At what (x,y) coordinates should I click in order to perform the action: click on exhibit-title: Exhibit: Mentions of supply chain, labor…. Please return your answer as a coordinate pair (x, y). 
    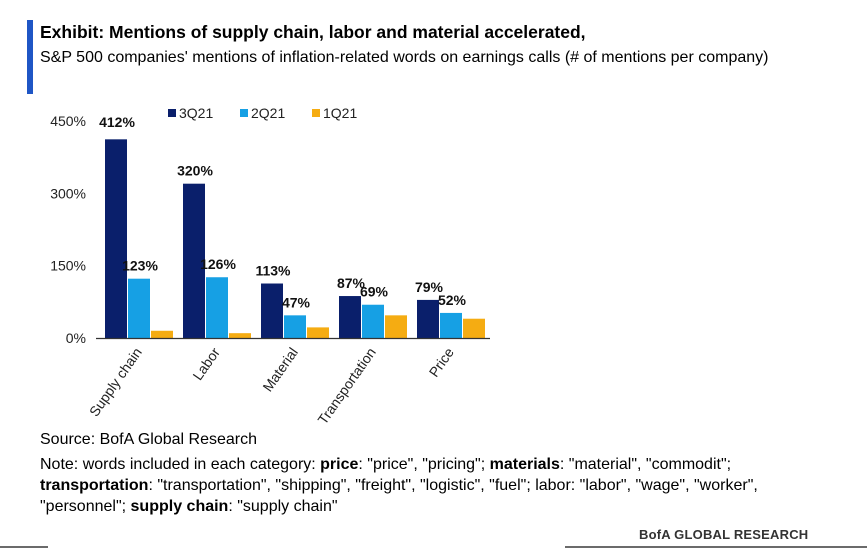
    Looking at the image, I should click on (313, 32).